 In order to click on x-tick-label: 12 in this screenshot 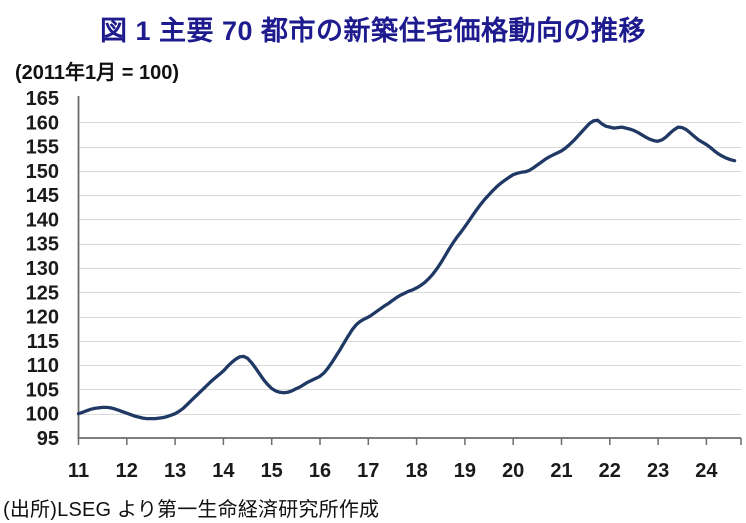, I will do `click(127, 471)`.